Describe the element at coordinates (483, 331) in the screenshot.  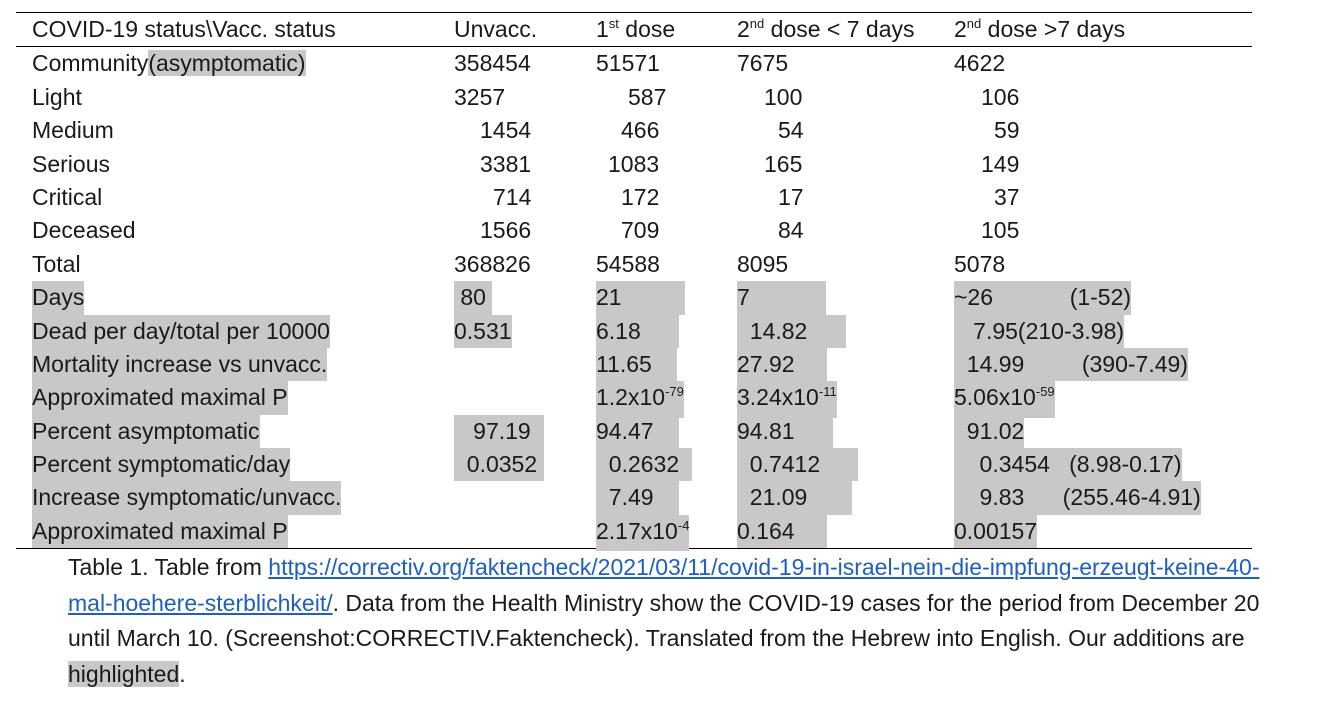
I see `cell-unvacc: 0.531` at that location.